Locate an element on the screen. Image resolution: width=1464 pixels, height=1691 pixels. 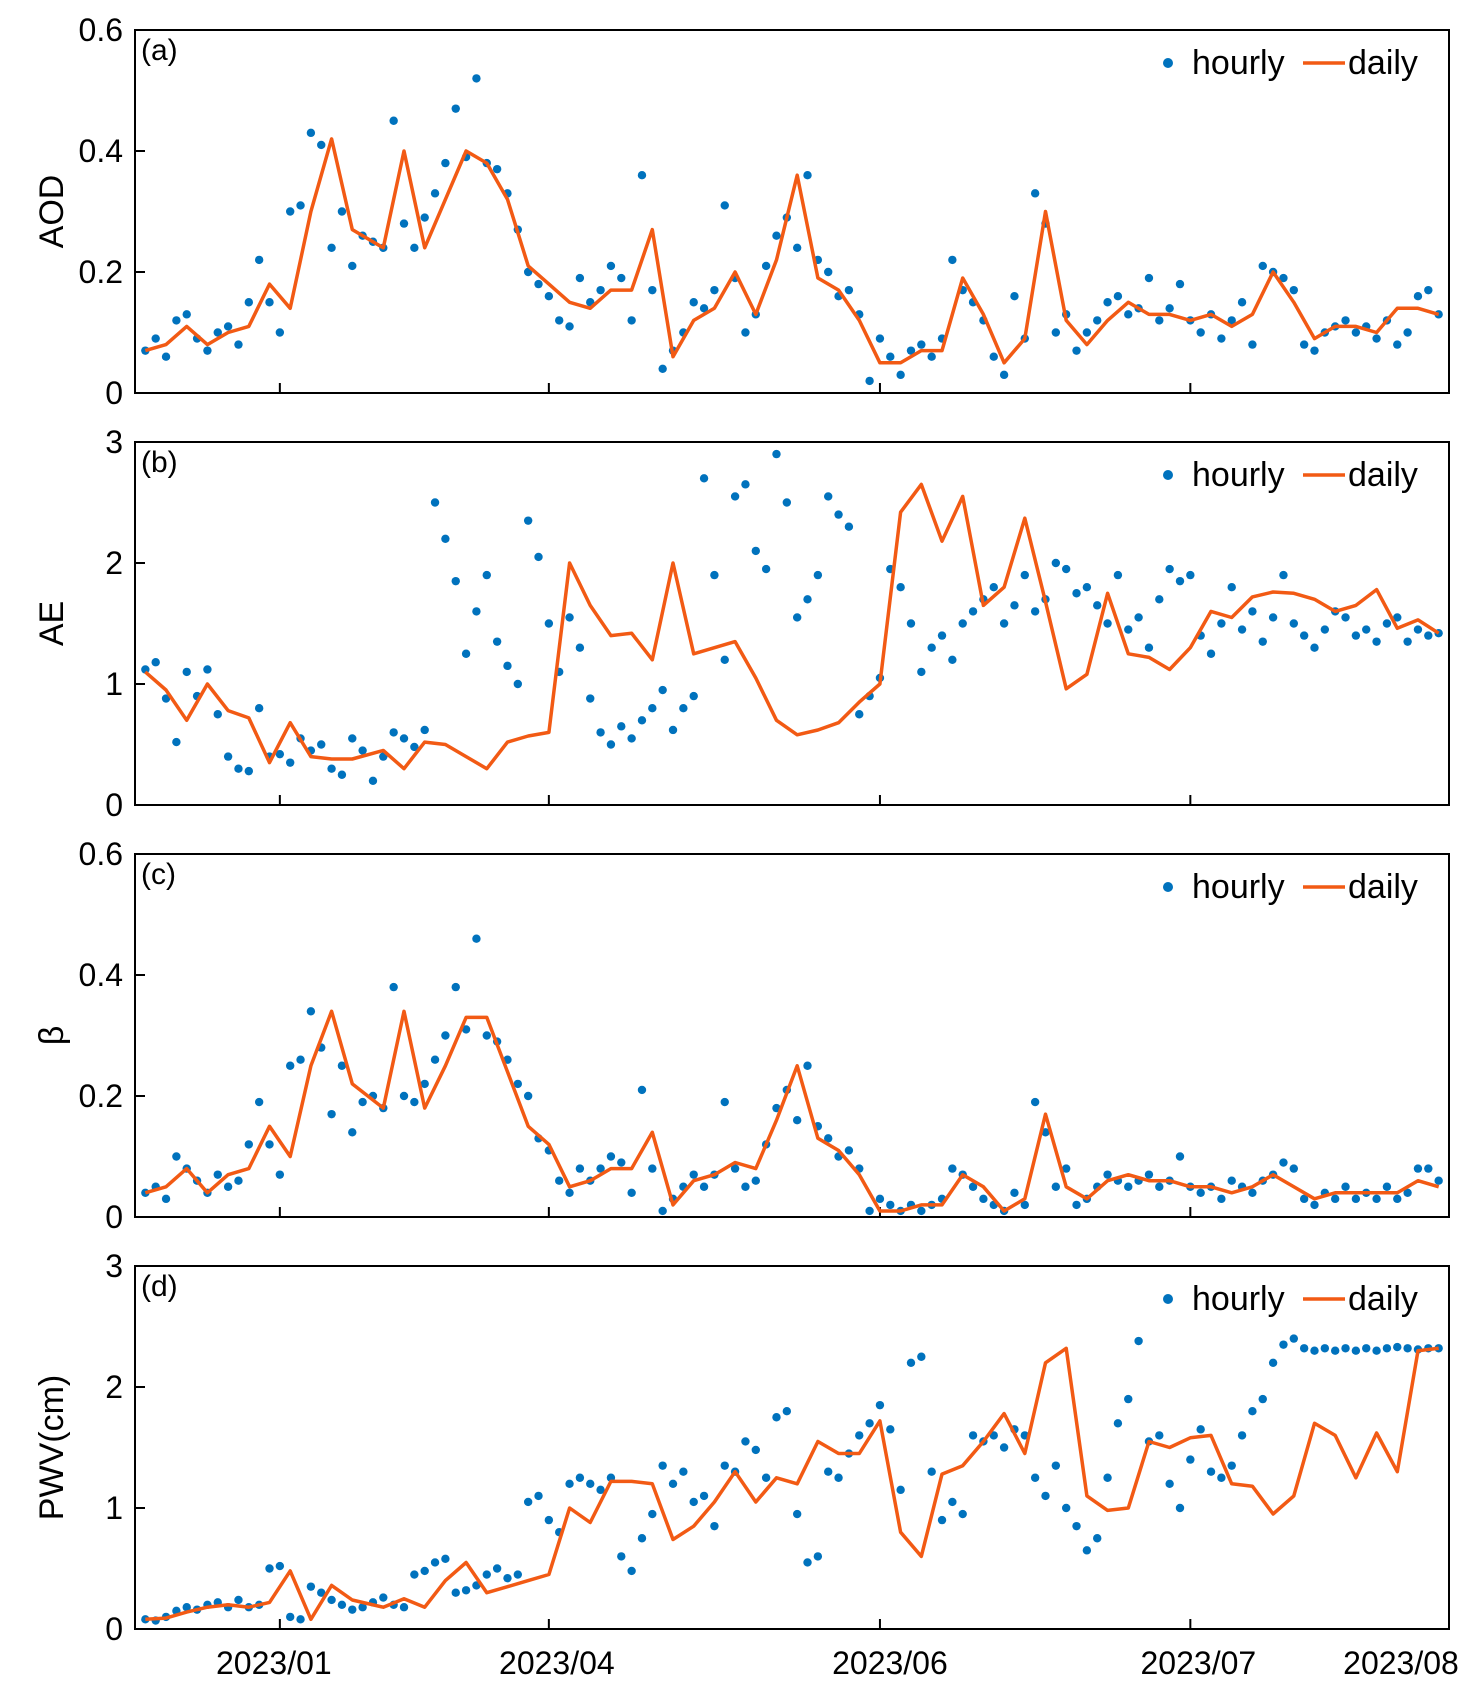
y-axis-label: β is located at coordinates (52, 1036).